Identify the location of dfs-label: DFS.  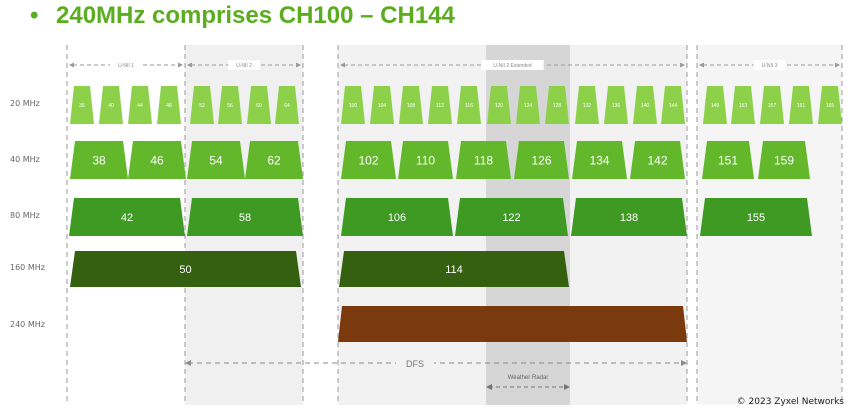
(415, 364).